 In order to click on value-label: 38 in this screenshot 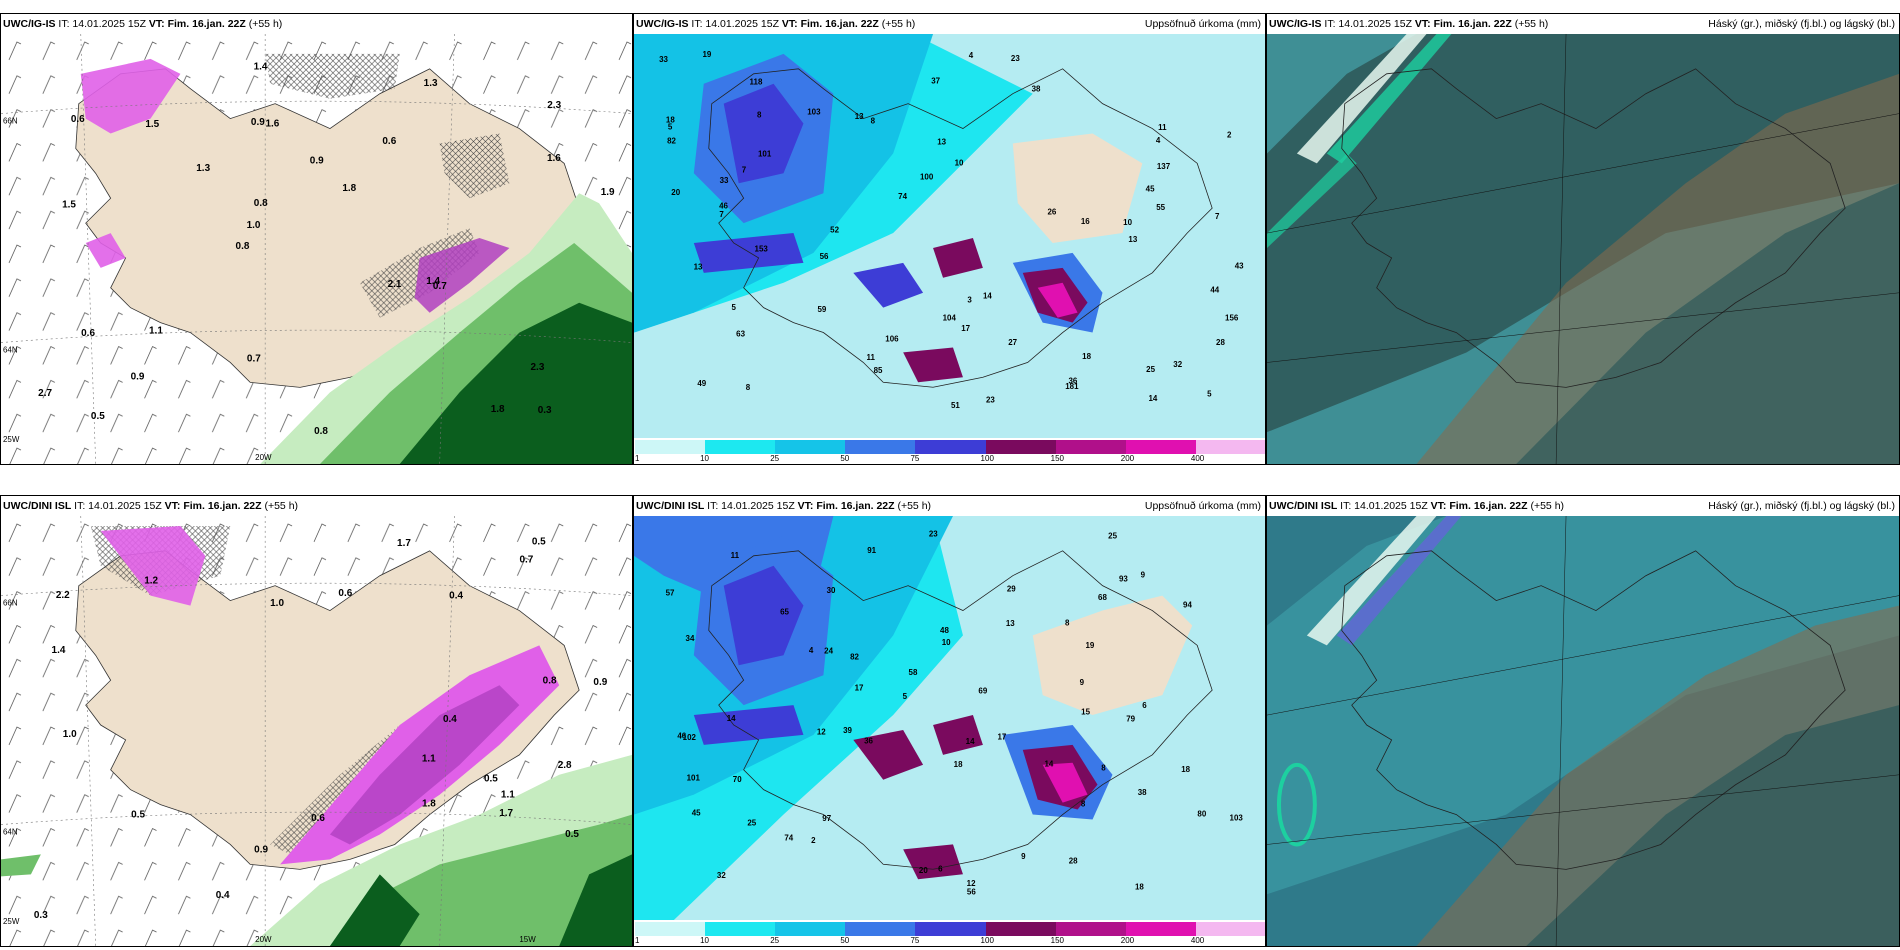, I will do `click(1036, 89)`.